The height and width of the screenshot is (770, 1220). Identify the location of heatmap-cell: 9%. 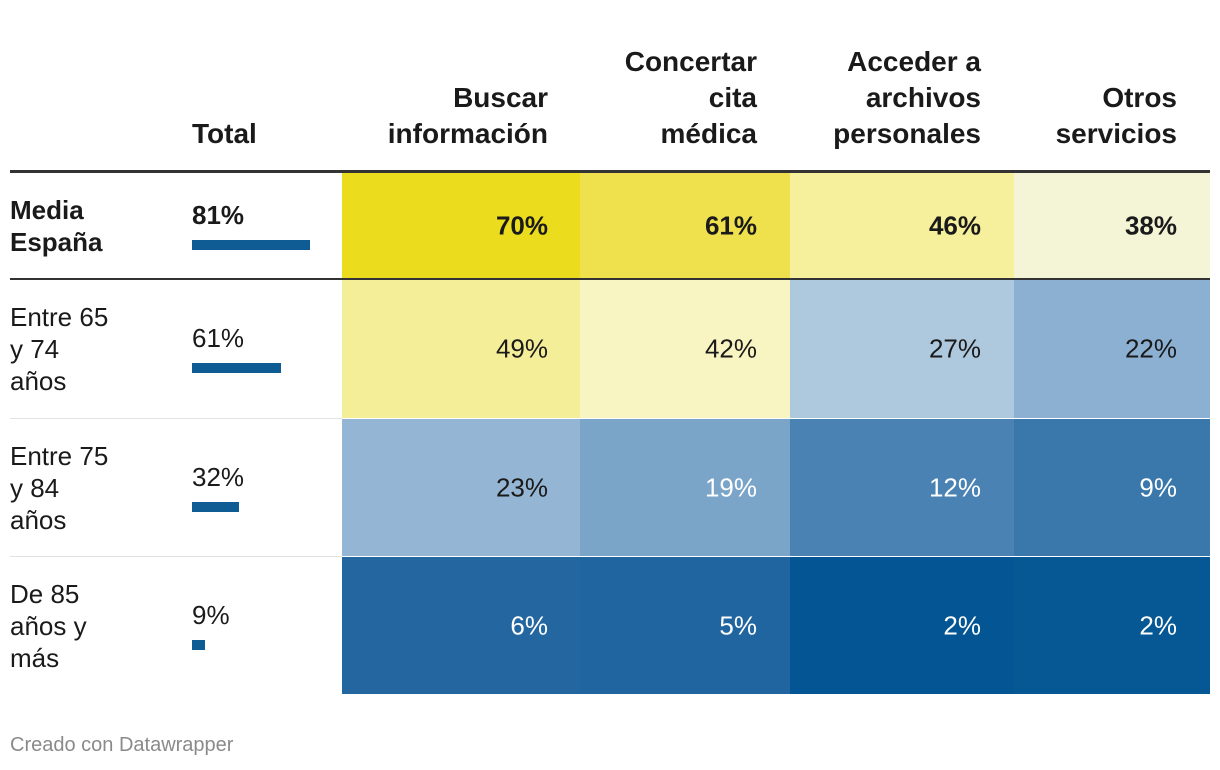
(1112, 487).